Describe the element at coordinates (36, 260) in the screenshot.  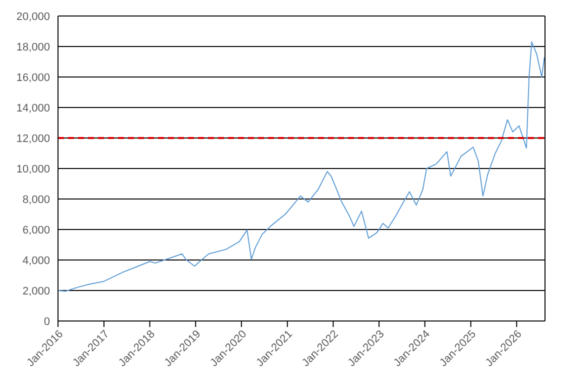
I see `y-tick-label: 4,000` at that location.